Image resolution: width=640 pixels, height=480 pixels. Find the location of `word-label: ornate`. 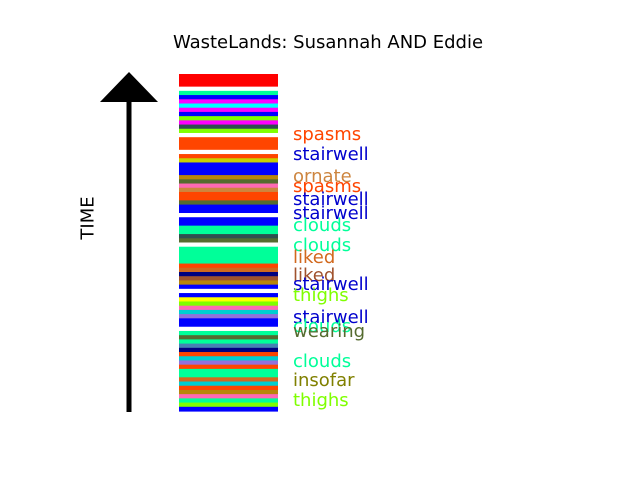

word-label: ornate is located at coordinates (322, 176).